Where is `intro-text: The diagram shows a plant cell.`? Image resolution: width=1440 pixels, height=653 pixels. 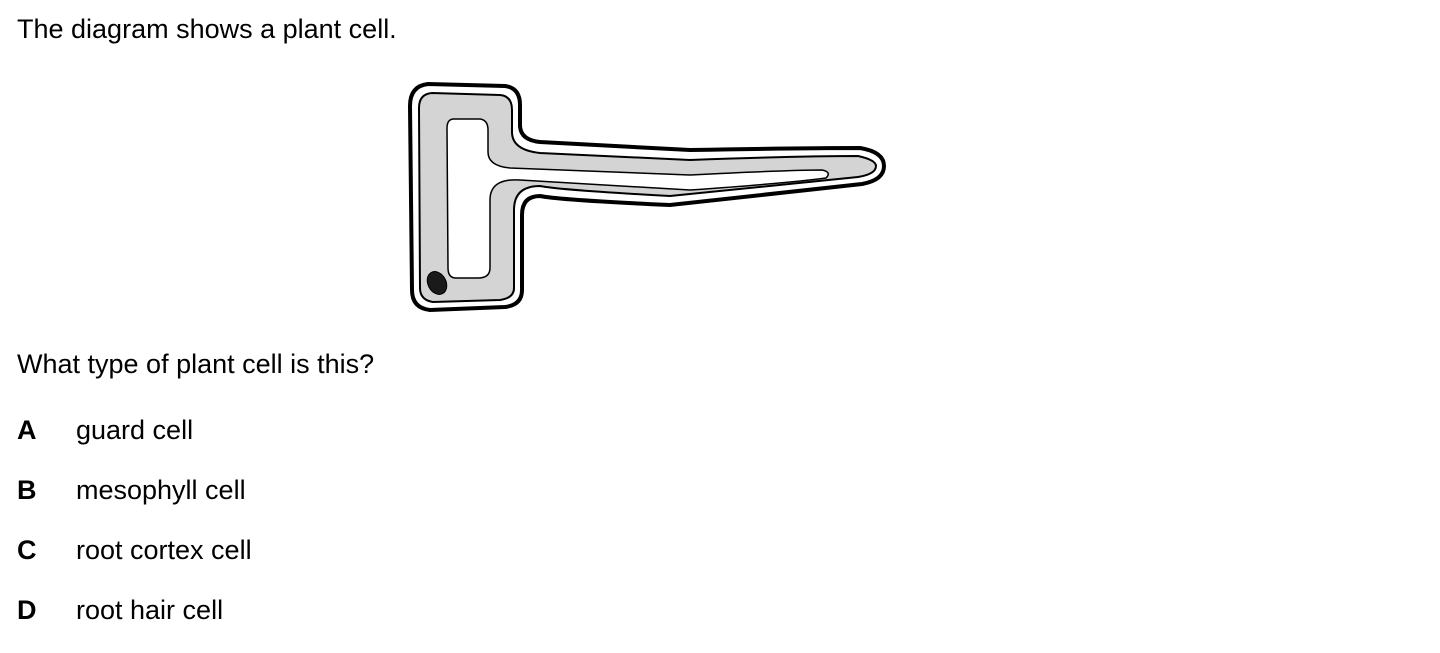
intro-text: The diagram shows a plant cell. is located at coordinates (207, 29).